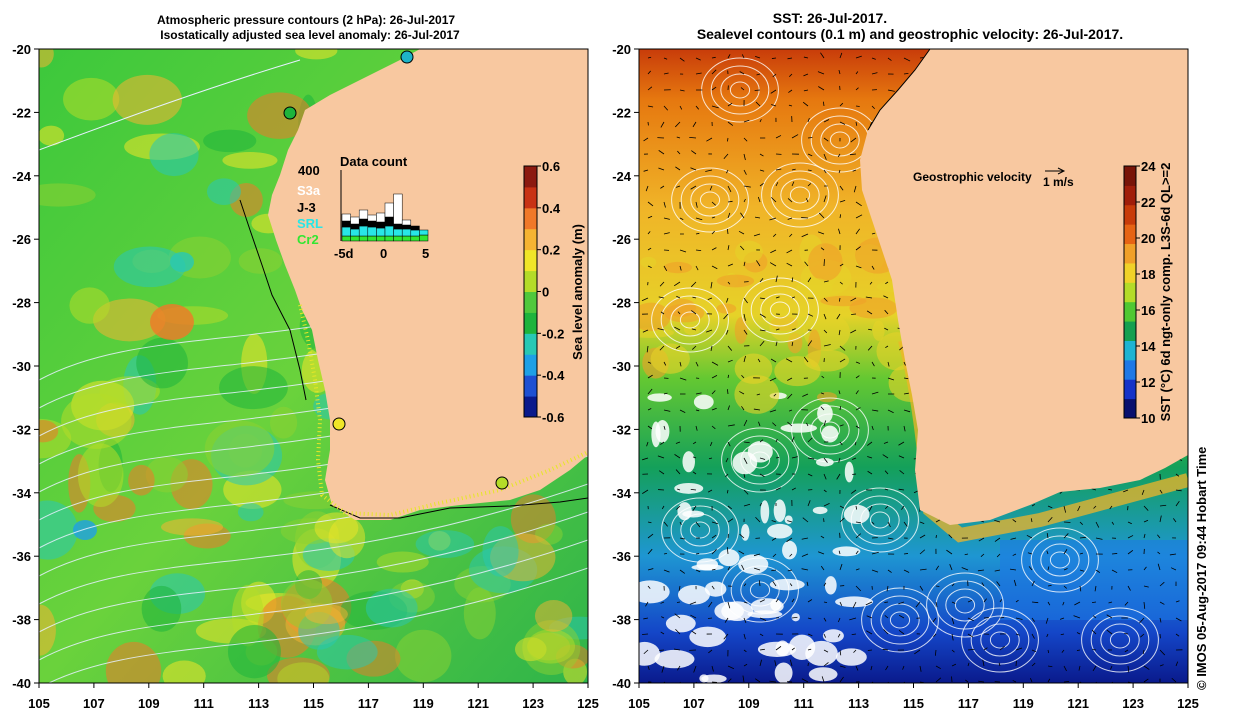  What do you see at coordinates (21, 429) in the screenshot?
I see `lat-tick-label: -32` at bounding box center [21, 429].